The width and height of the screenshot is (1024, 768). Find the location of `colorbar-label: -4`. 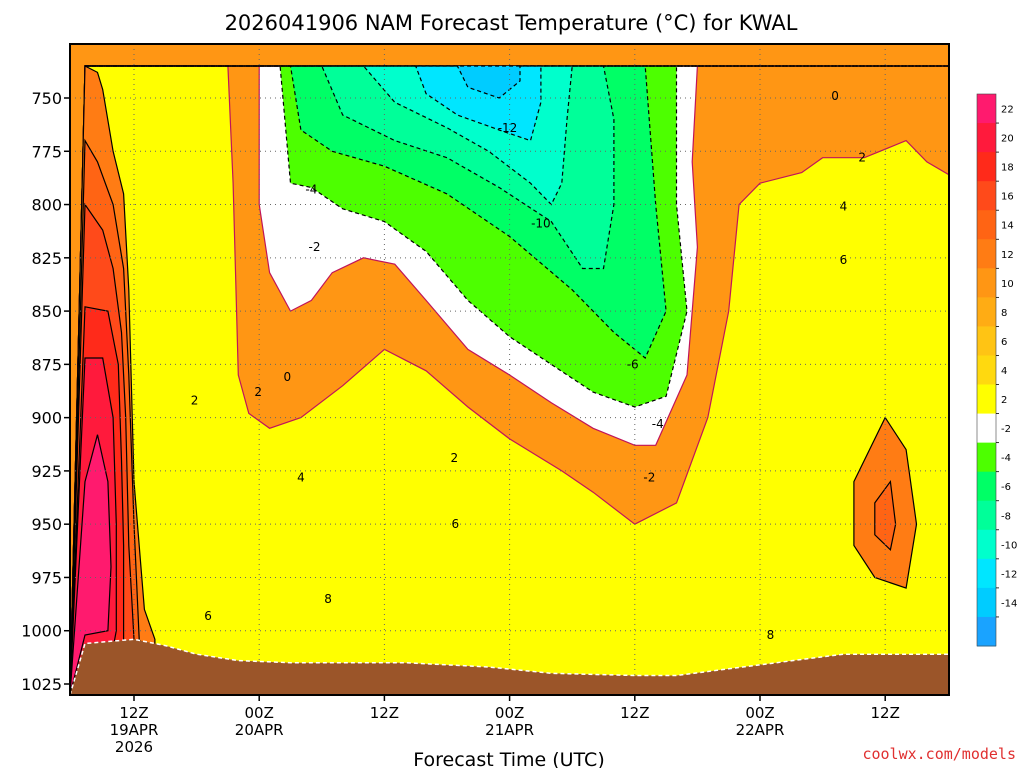

colorbar-label: -4 is located at coordinates (1006, 458).